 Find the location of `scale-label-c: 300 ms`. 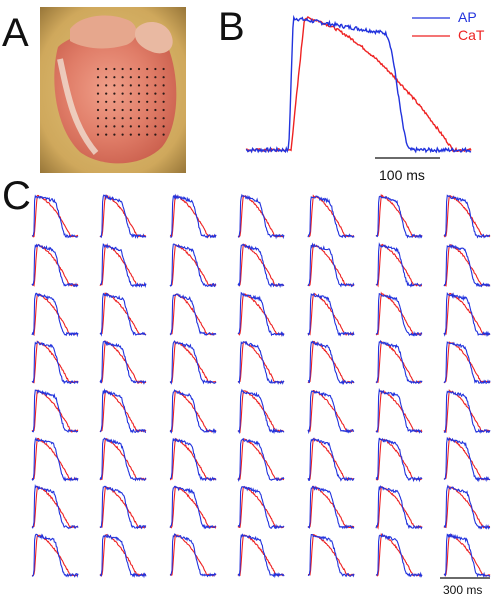

scale-label-c: 300 ms is located at coordinates (462, 590).